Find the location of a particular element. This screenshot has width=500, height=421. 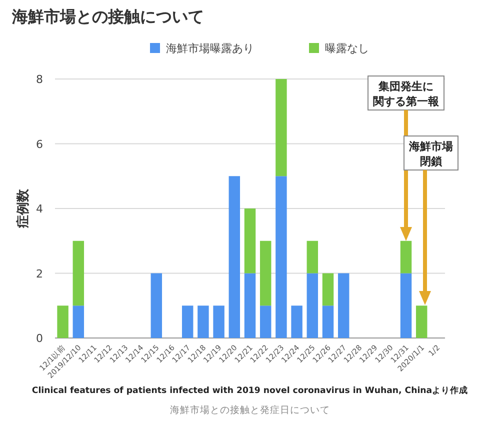

y-tick-label: 2 is located at coordinates (39, 273).